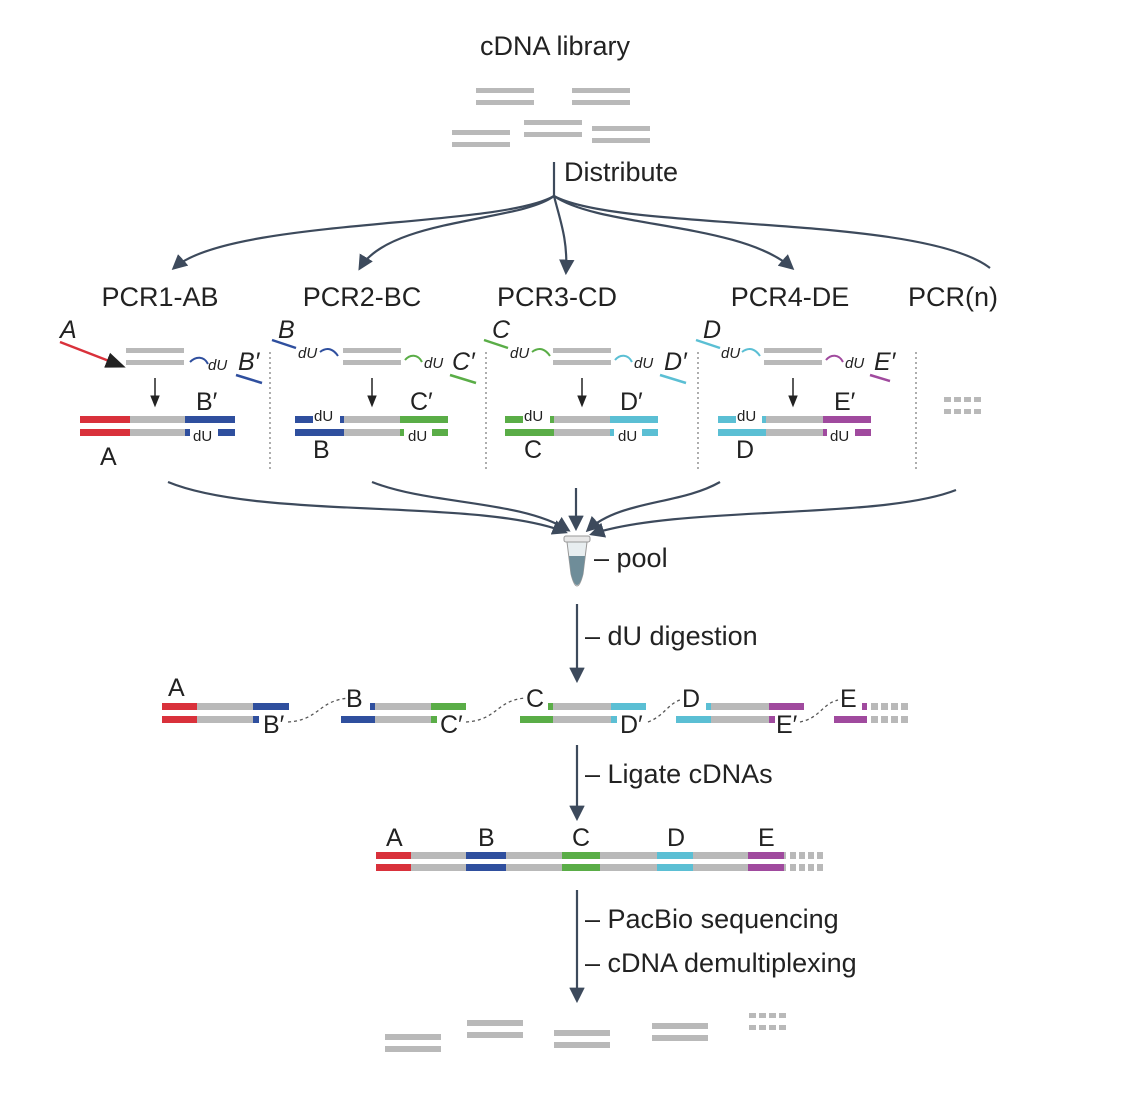 This screenshot has width=1124, height=1120. I want to click on product-a-label: A, so click(108, 457).